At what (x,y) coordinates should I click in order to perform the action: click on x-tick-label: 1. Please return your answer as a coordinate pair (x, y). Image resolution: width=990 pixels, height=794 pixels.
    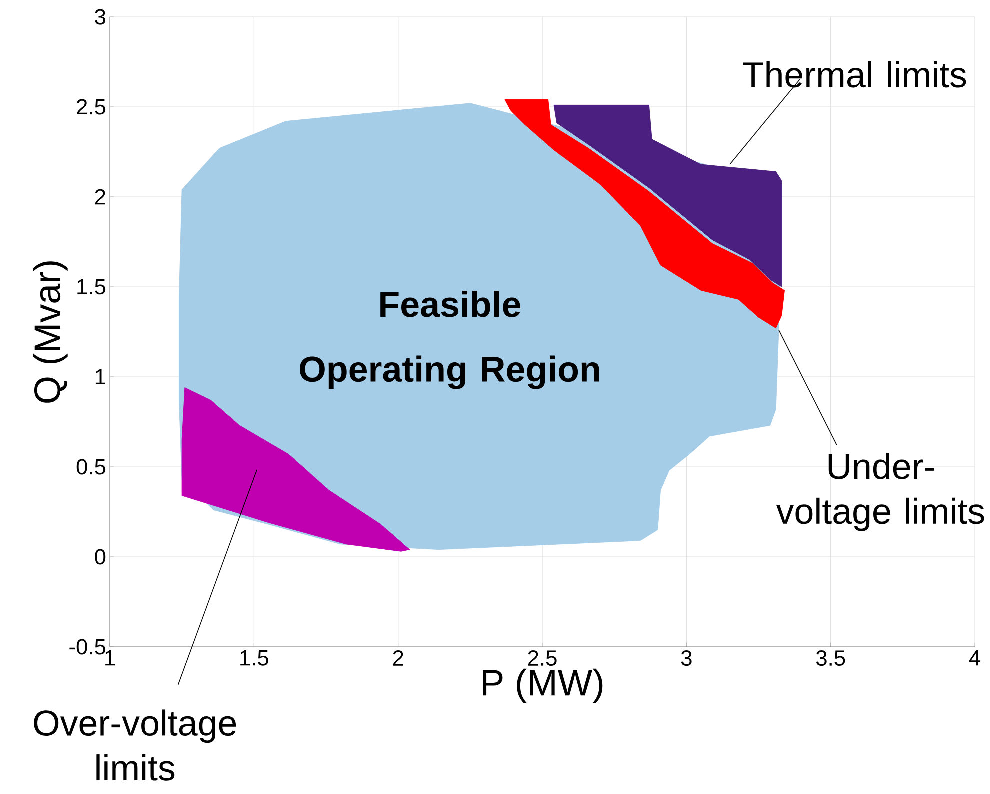
    Looking at the image, I should click on (111, 658).